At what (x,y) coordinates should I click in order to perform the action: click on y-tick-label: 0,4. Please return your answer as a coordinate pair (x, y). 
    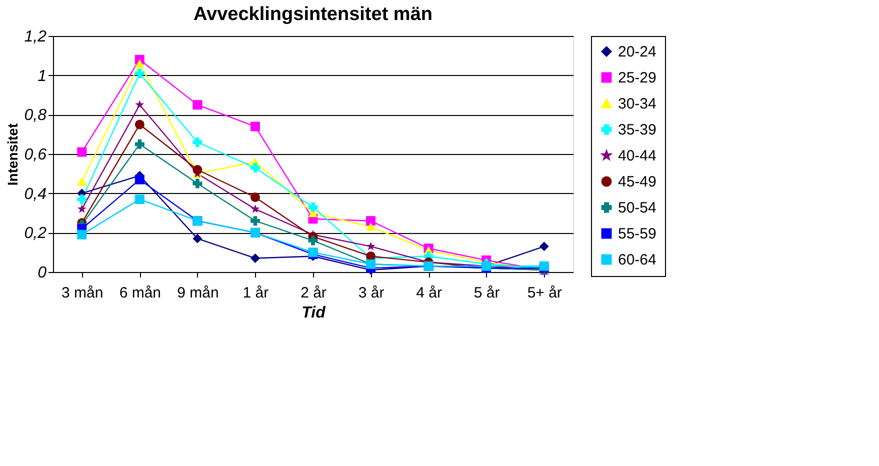
    Looking at the image, I should click on (35, 194).